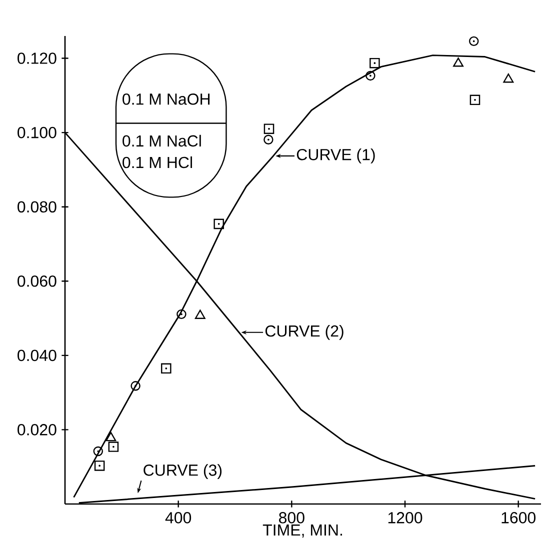 Image resolution: width=543 pixels, height=549 pixels. What do you see at coordinates (302, 531) in the screenshot?
I see `x-axis-title: TIME, MIN.` at bounding box center [302, 531].